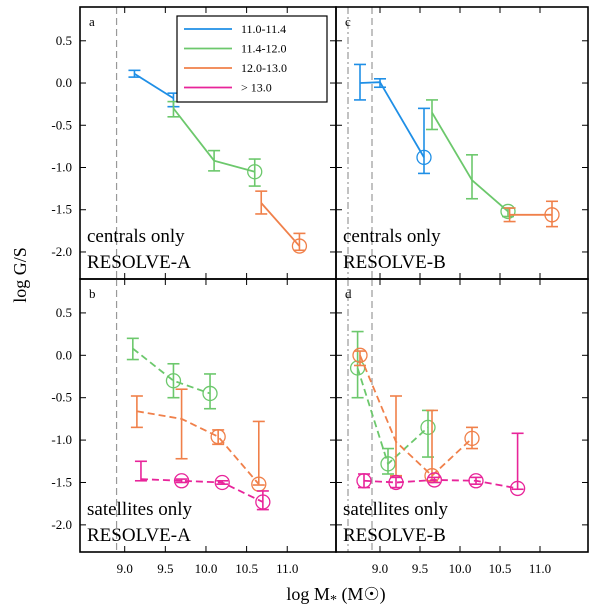  What do you see at coordinates (371, 594) in the screenshot?
I see `x-axis-title-sun-symbol: ☉` at bounding box center [371, 594].